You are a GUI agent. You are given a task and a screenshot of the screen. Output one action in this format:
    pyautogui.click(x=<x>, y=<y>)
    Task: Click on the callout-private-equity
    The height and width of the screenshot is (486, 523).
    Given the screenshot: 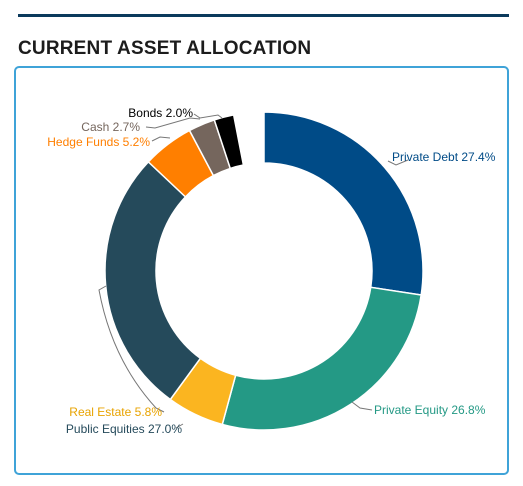 What is the action you would take?
    pyautogui.click(x=362, y=406)
    